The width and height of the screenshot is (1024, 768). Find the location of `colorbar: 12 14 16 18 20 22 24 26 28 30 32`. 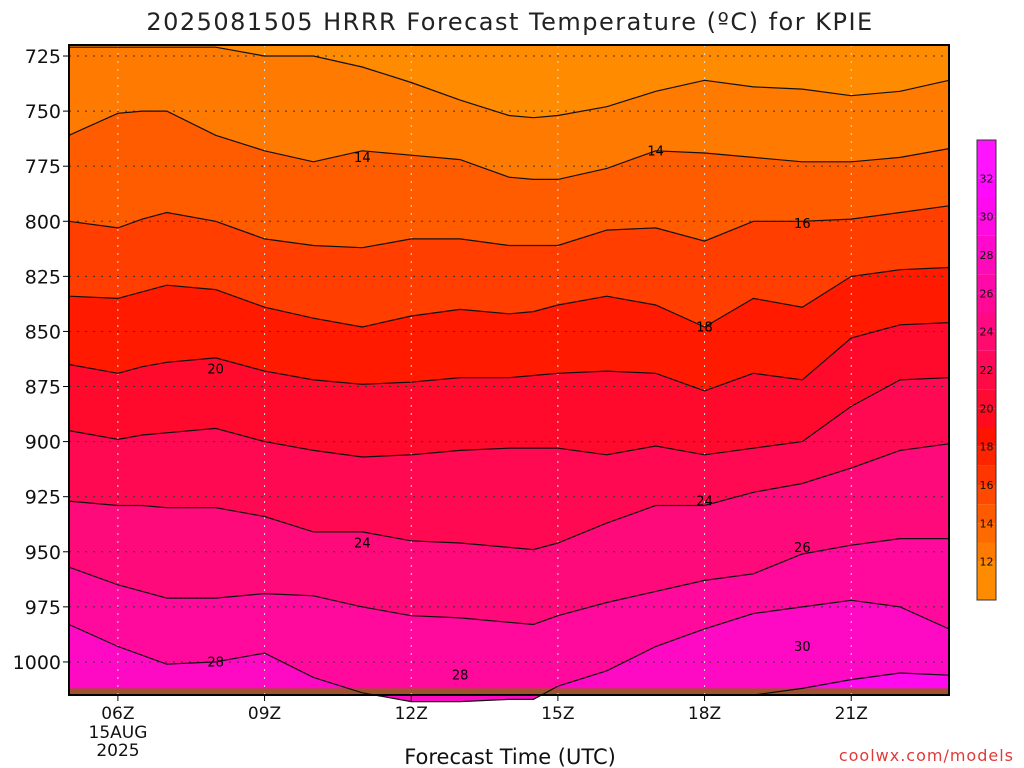

colorbar: 12 14 16 18 20 22 24 26 28 30 32 is located at coordinates (986, 370).